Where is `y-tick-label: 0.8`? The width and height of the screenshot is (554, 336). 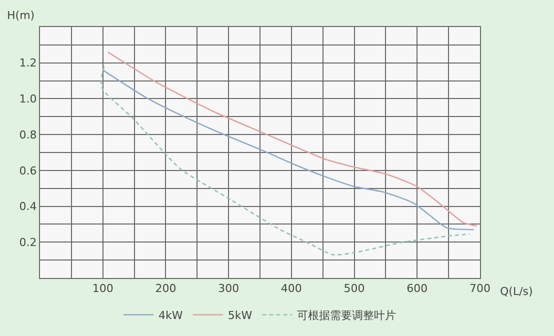 y-tick-label: 0.8 is located at coordinates (28, 135).